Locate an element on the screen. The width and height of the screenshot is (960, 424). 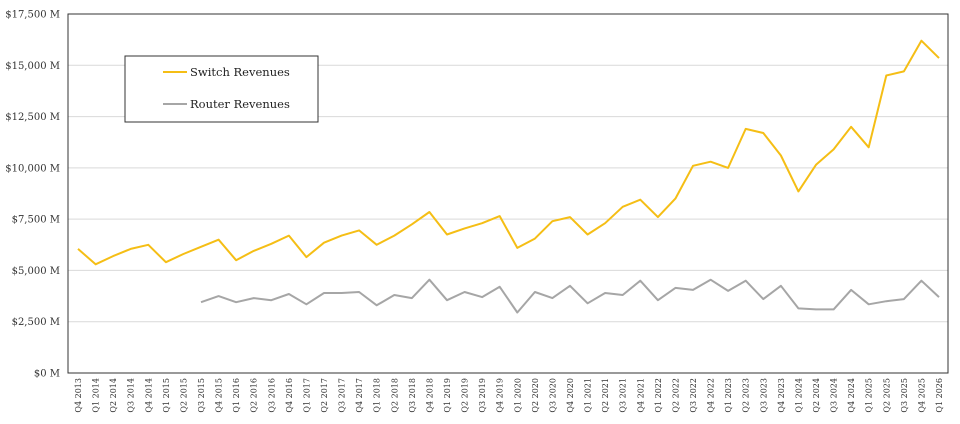
y-tick-label: $0 M is located at coordinates (47, 374).